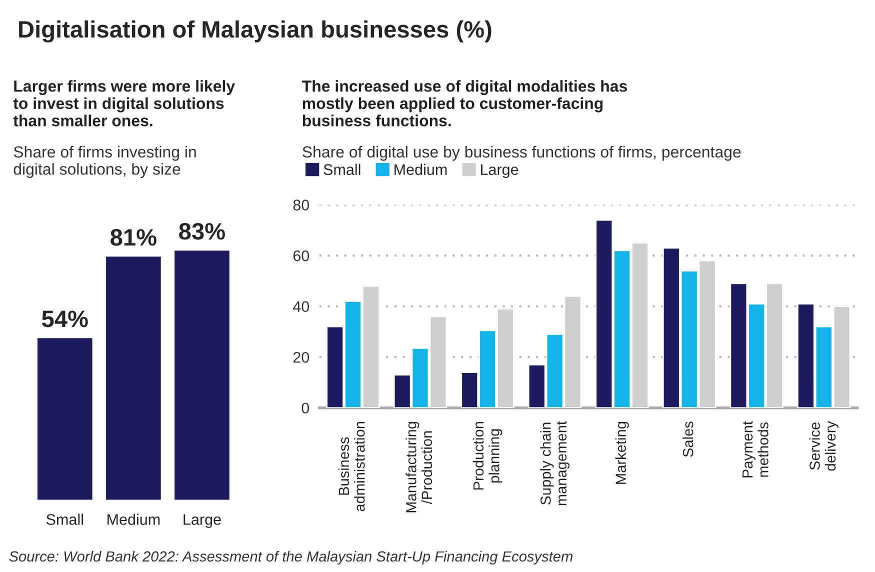 The image size is (875, 572). I want to click on y-tick-label: 0, so click(306, 408).